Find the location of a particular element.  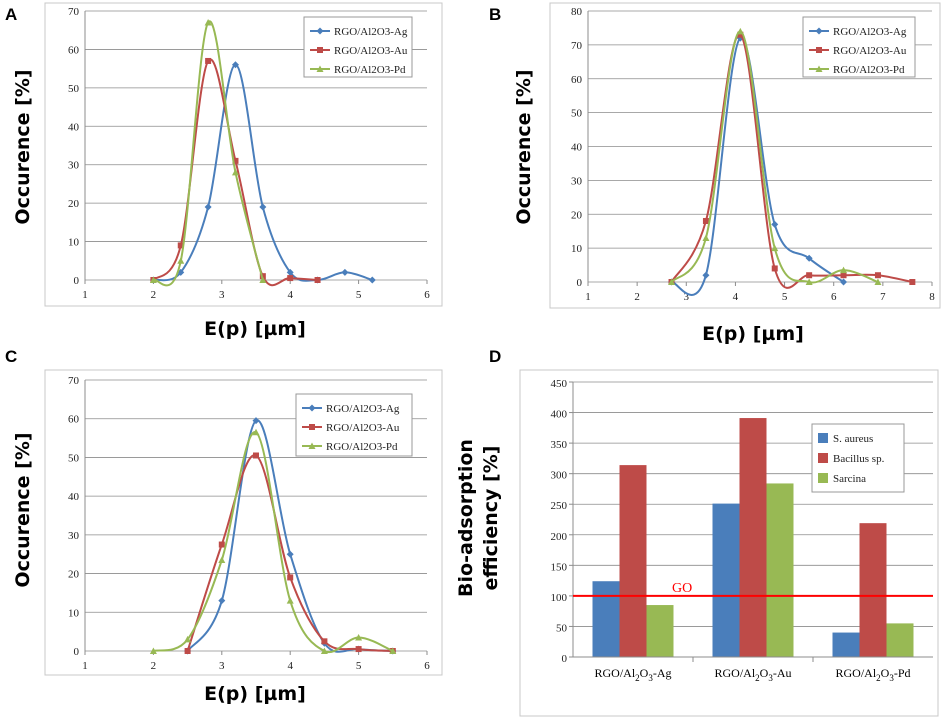

chart-d-bar-sarcina is located at coordinates (660, 631).